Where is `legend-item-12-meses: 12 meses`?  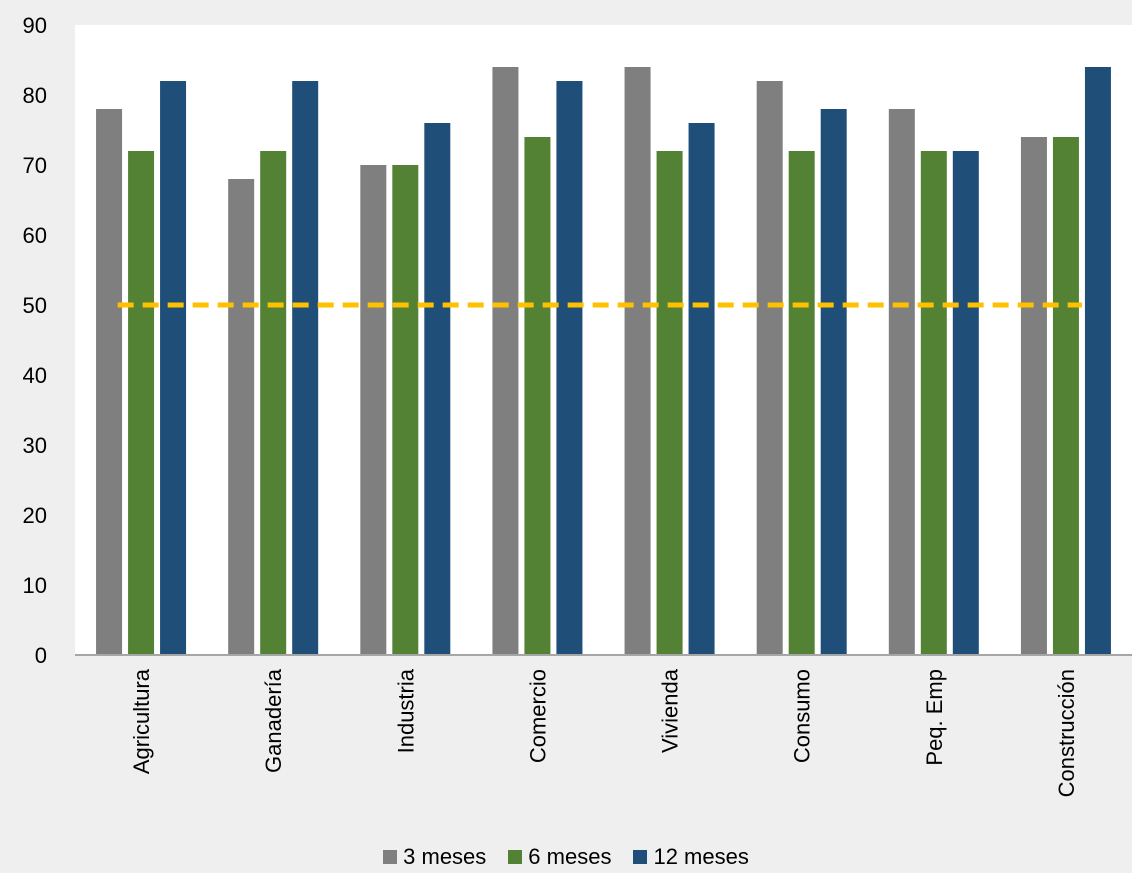 legend-item-12-meses: 12 meses is located at coordinates (691, 857).